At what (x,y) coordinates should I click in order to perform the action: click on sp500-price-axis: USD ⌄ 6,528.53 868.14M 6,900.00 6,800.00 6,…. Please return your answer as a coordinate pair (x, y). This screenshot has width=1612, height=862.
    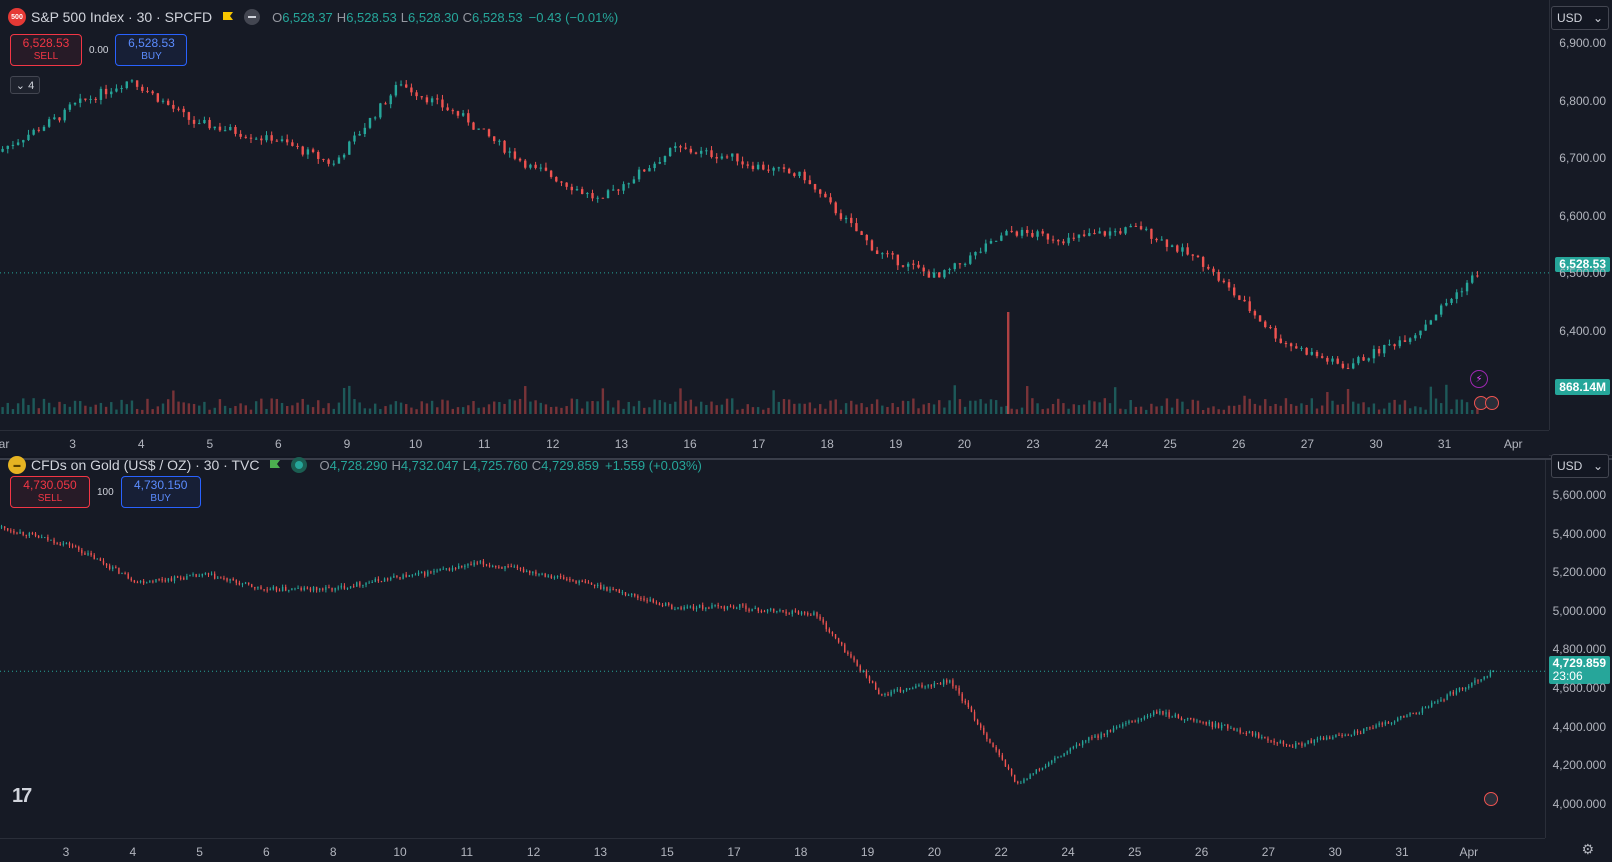
    Looking at the image, I should click on (1580, 215).